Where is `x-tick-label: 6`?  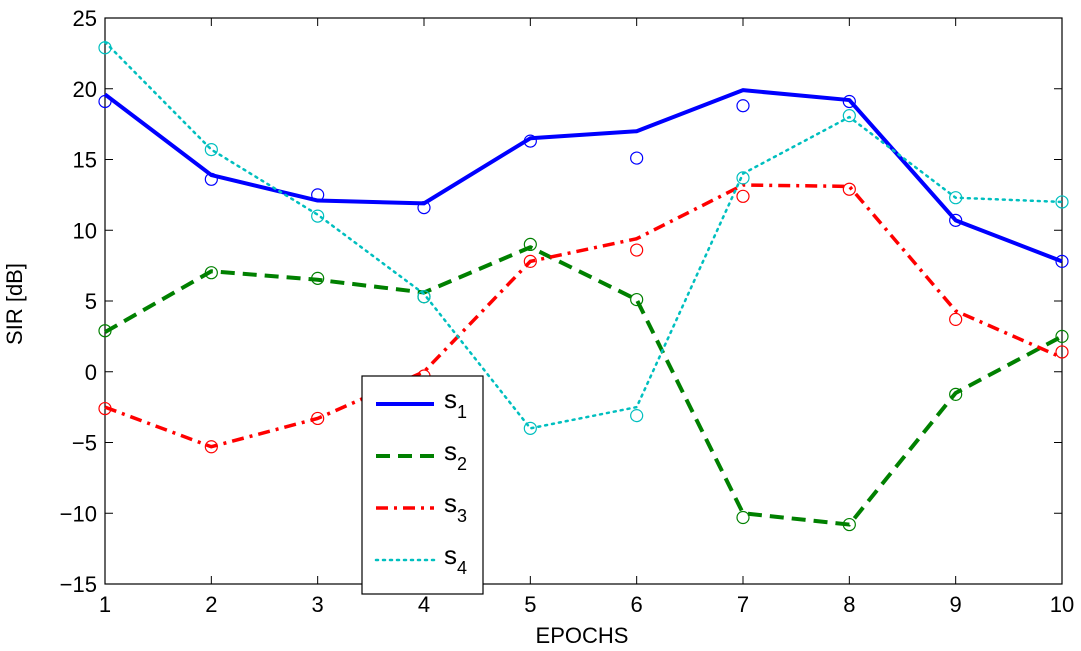 x-tick-label: 6 is located at coordinates (637, 604).